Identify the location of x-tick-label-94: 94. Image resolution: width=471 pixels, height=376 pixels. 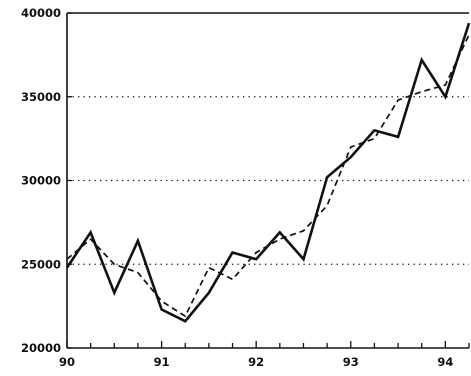
(445, 362).